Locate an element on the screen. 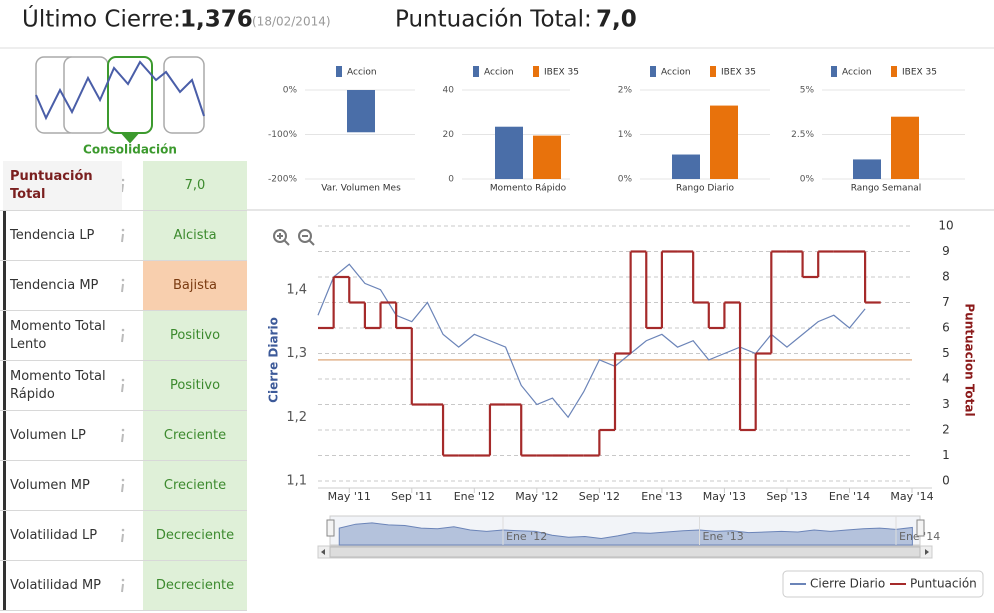  scrollbar is located at coordinates (625, 552).